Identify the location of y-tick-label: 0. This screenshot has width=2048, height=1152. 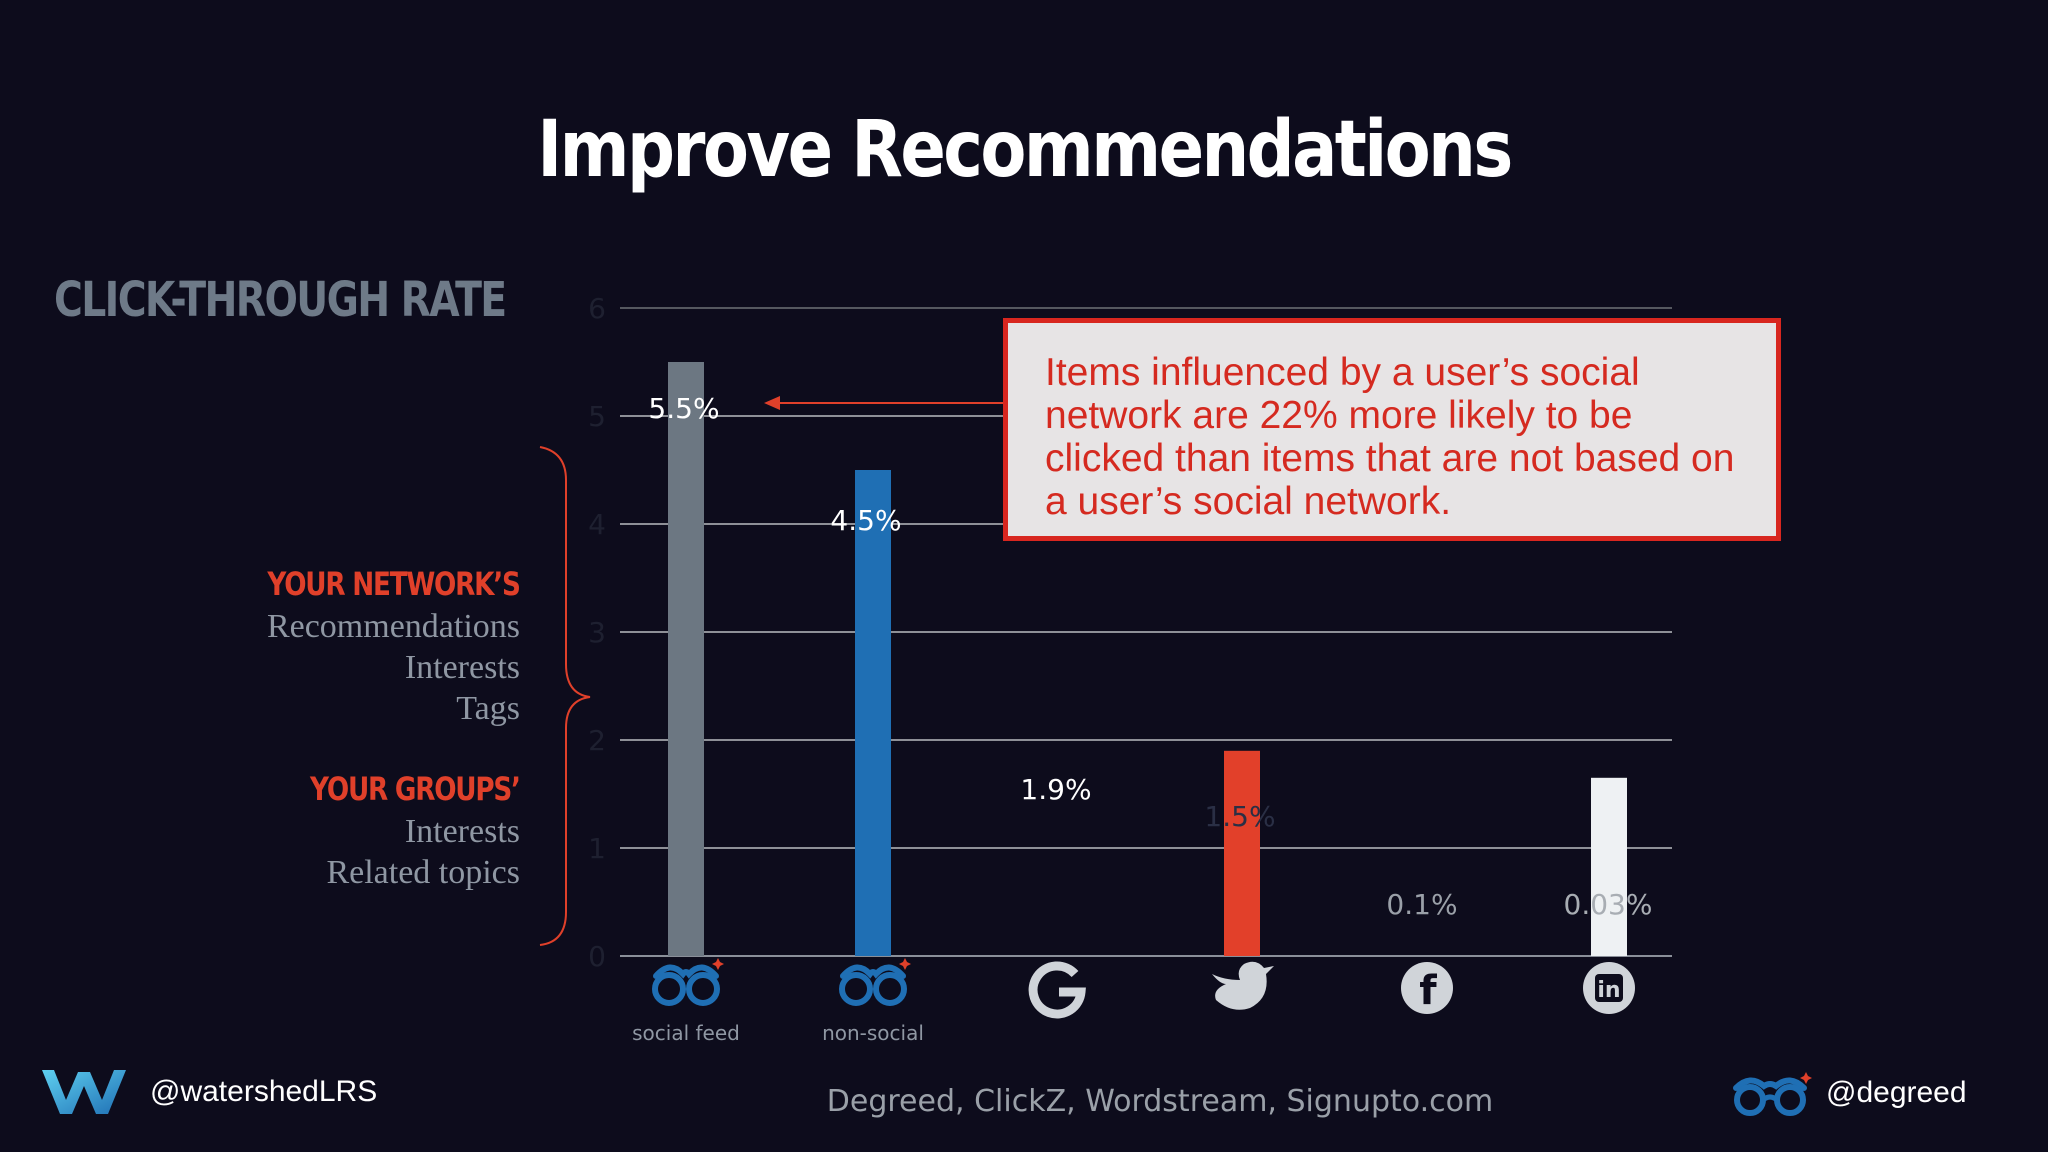
(597, 956).